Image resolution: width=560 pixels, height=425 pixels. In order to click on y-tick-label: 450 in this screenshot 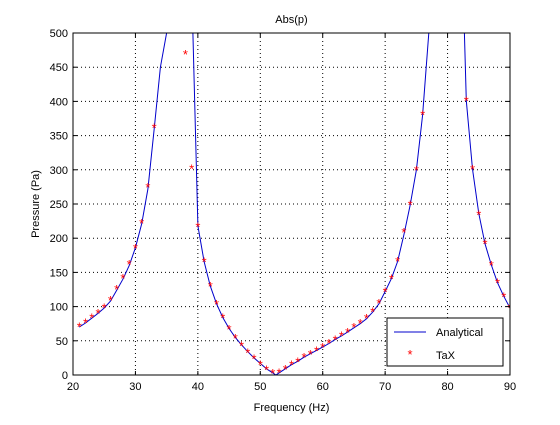, I will do `click(59, 68)`.